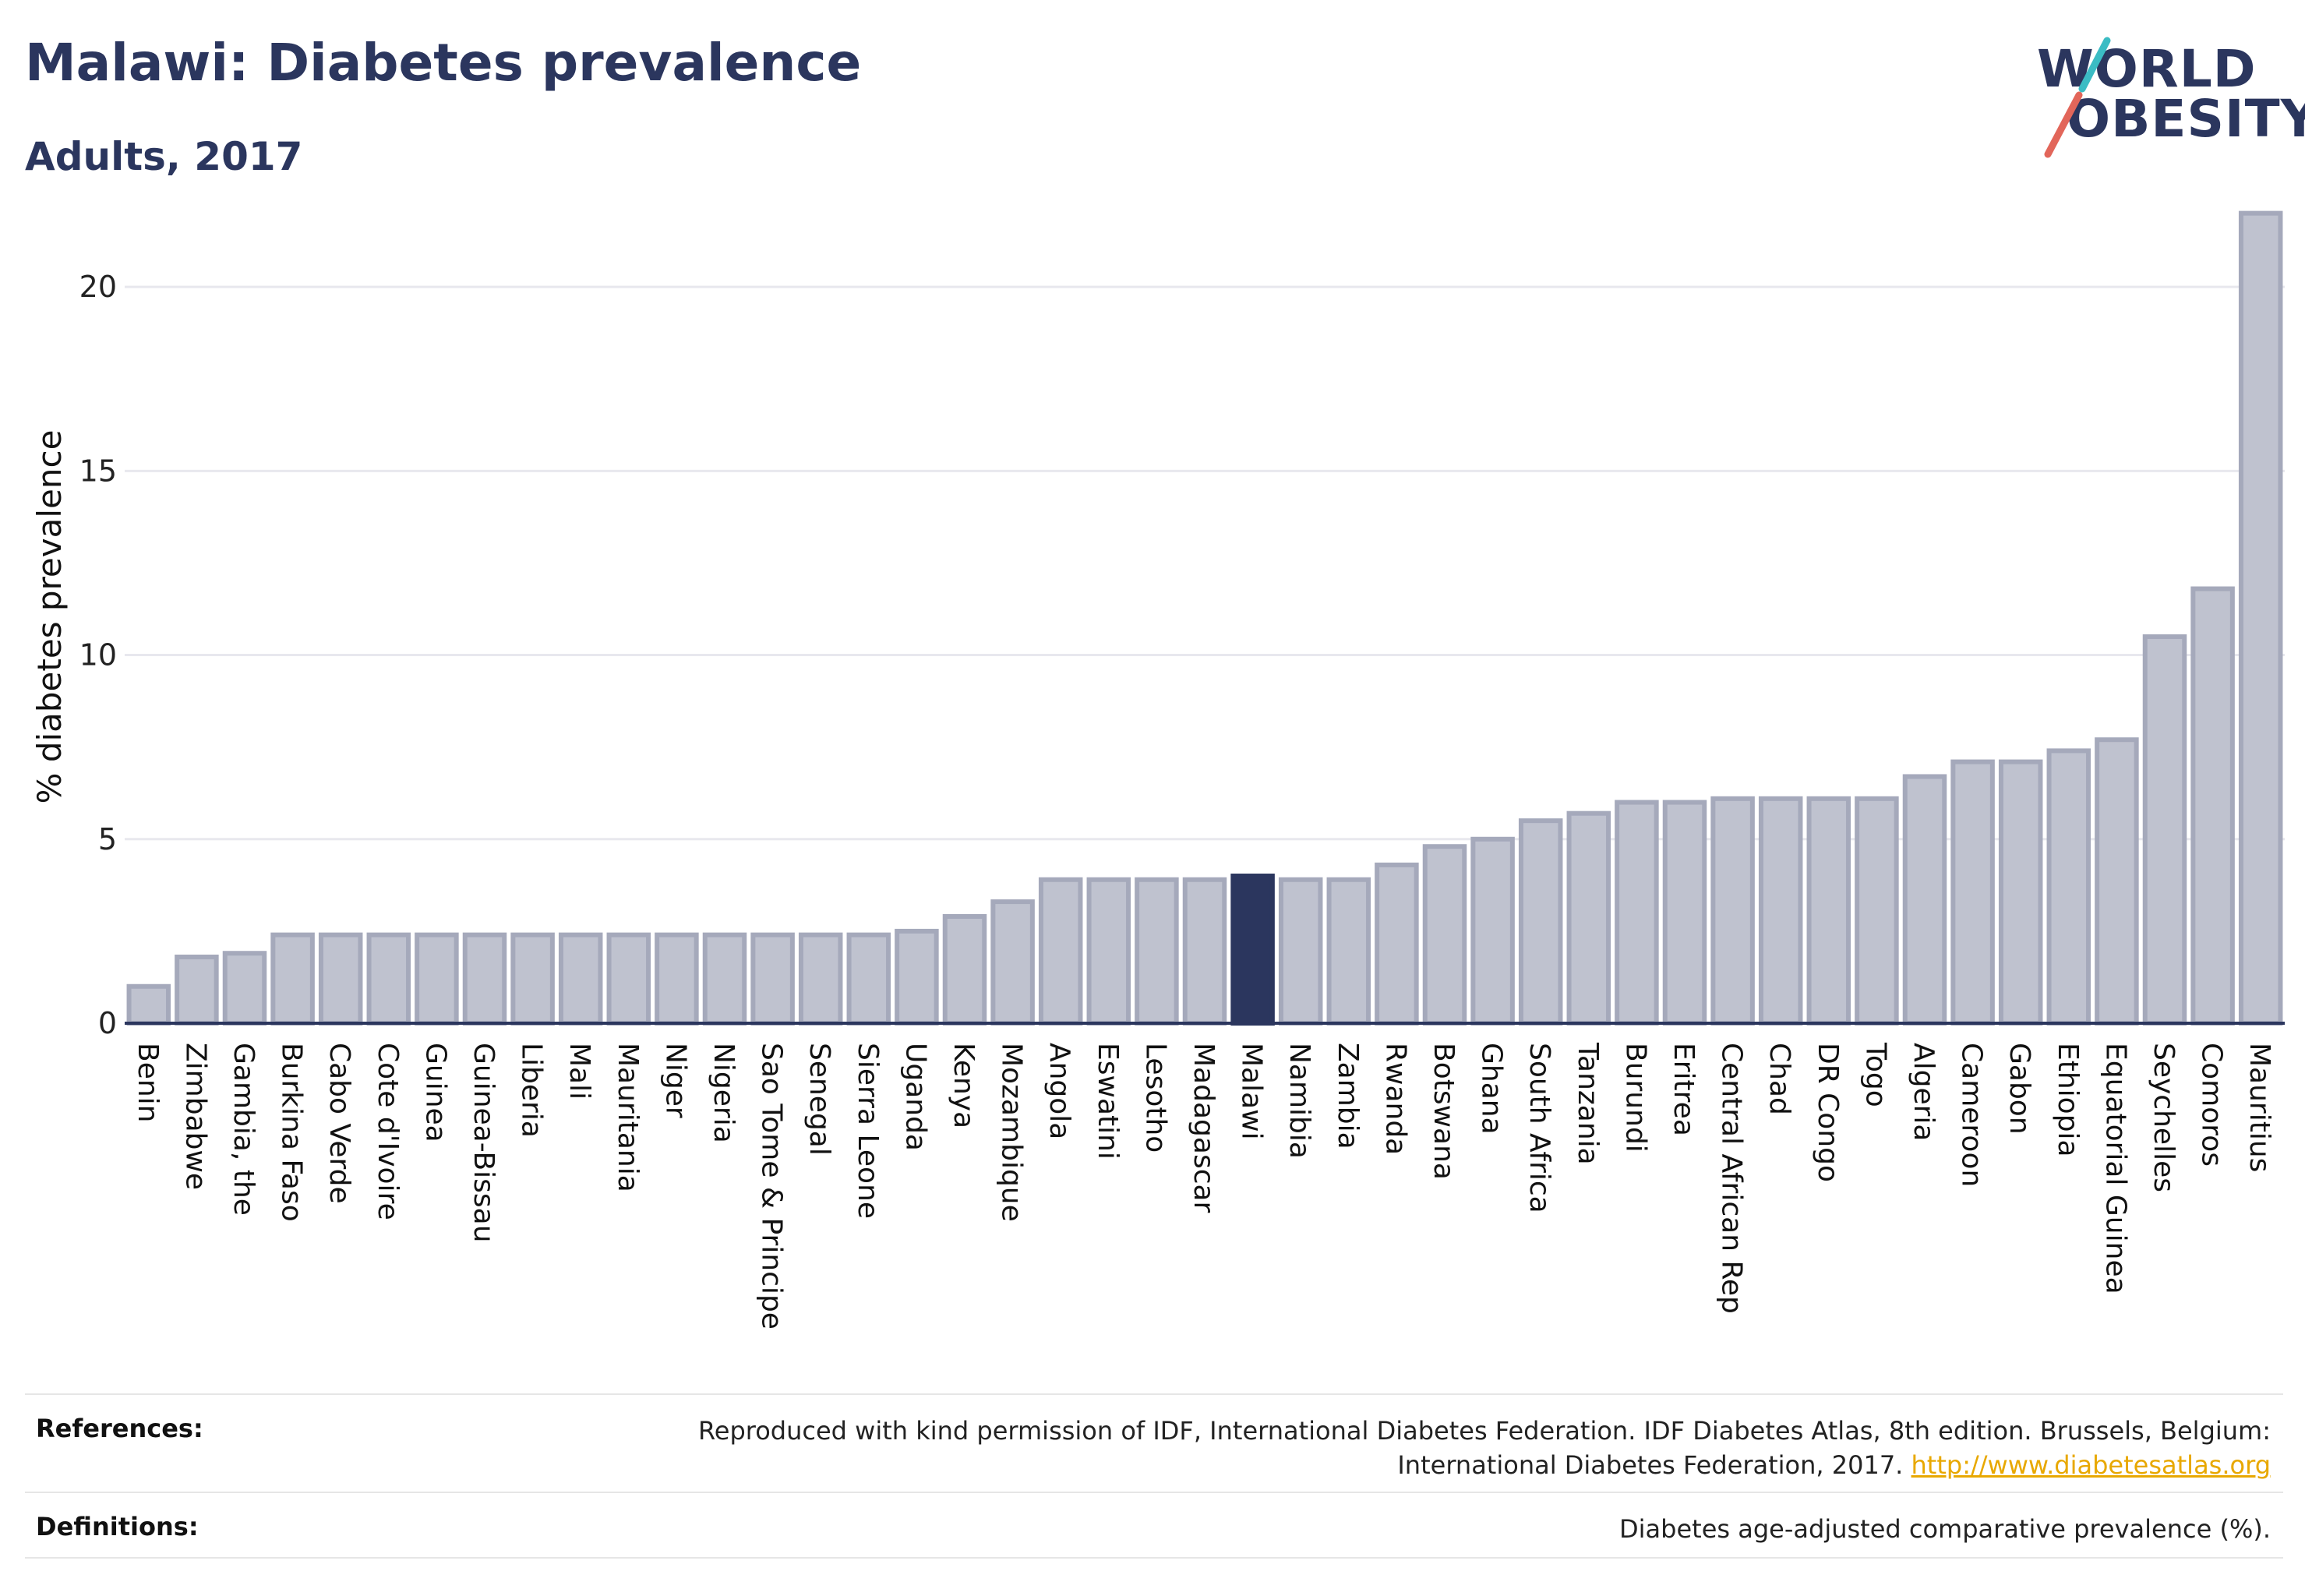  I want to click on x-tick-label: Sierra Leone, so click(868, 1131).